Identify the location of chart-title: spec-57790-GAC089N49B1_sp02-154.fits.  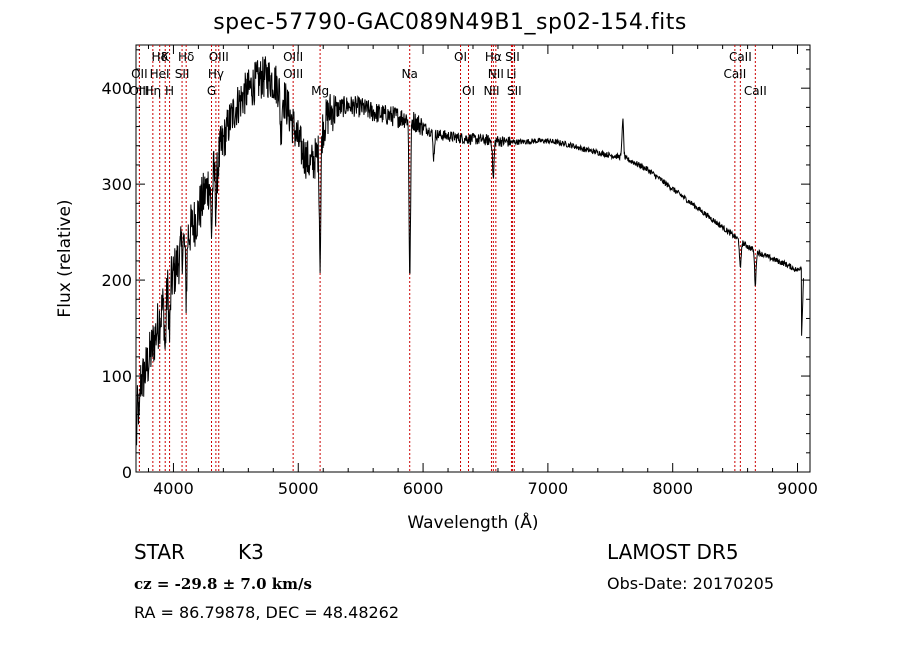
(450, 22).